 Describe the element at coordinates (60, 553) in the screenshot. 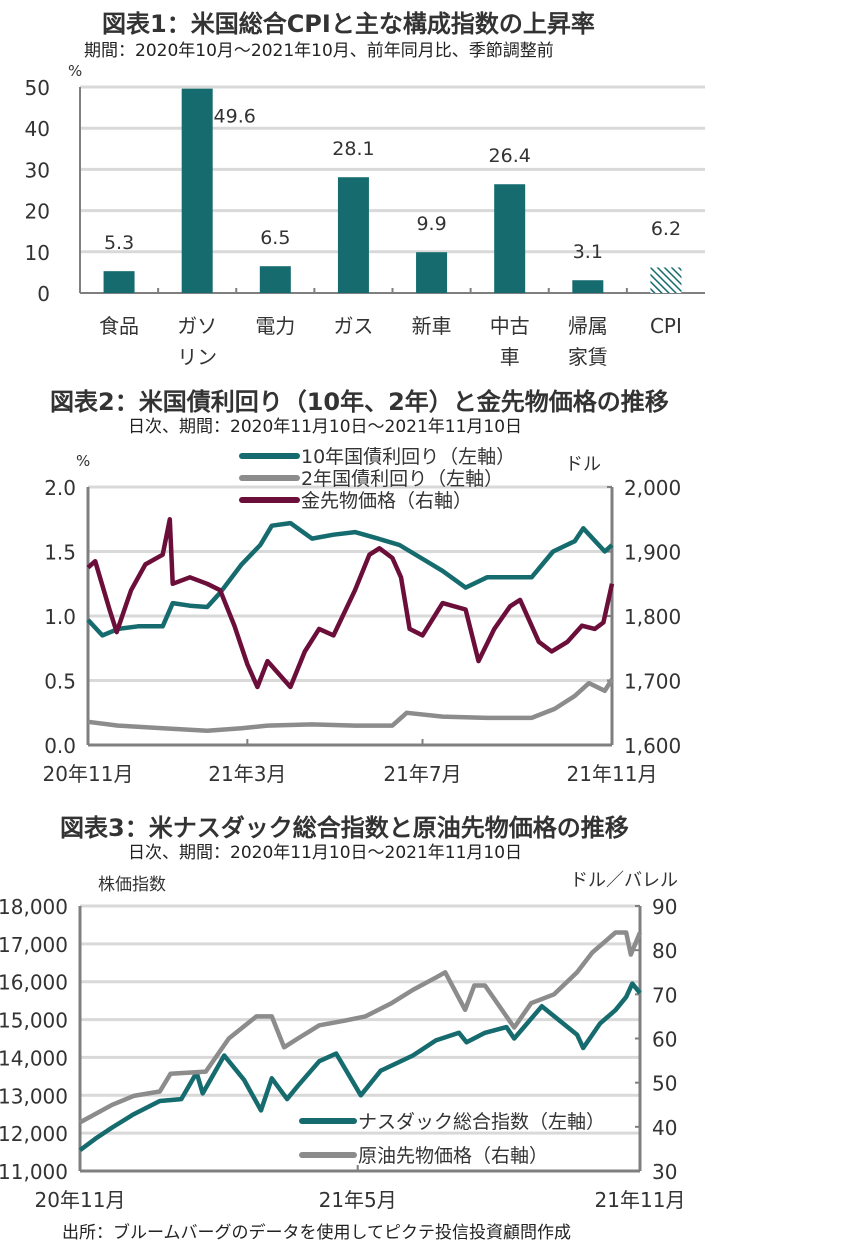

I see `y-left-tick-label: 1.5` at that location.